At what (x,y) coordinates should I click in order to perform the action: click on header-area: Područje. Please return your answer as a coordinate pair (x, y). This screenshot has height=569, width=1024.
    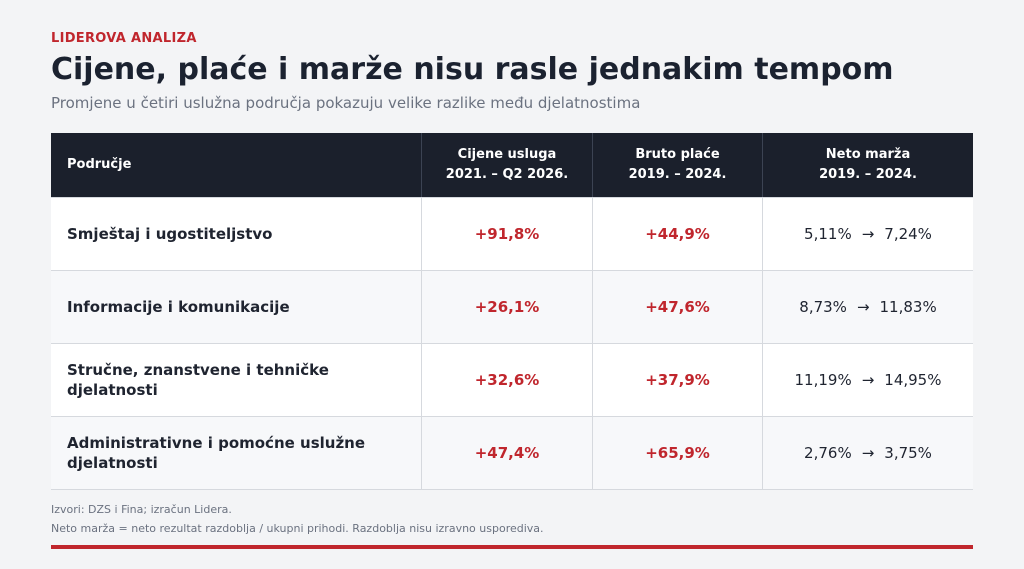
    Looking at the image, I should click on (236, 165).